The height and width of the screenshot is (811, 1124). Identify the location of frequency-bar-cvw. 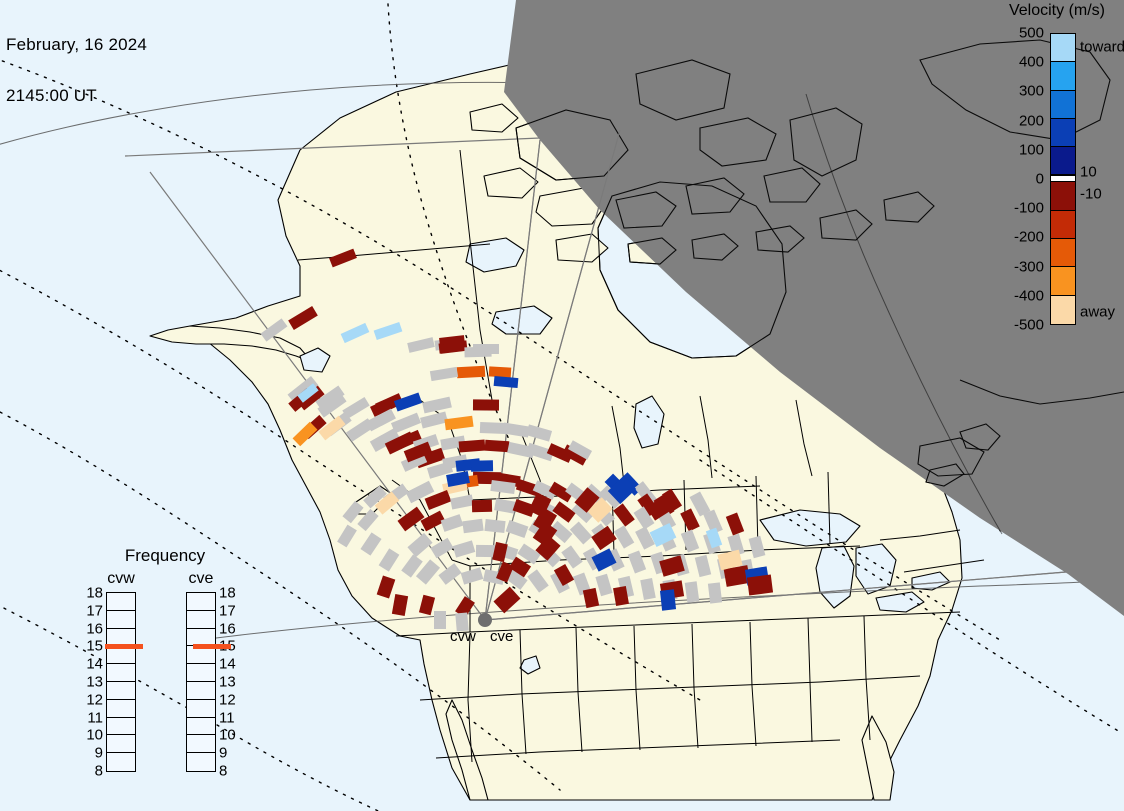
(121, 682).